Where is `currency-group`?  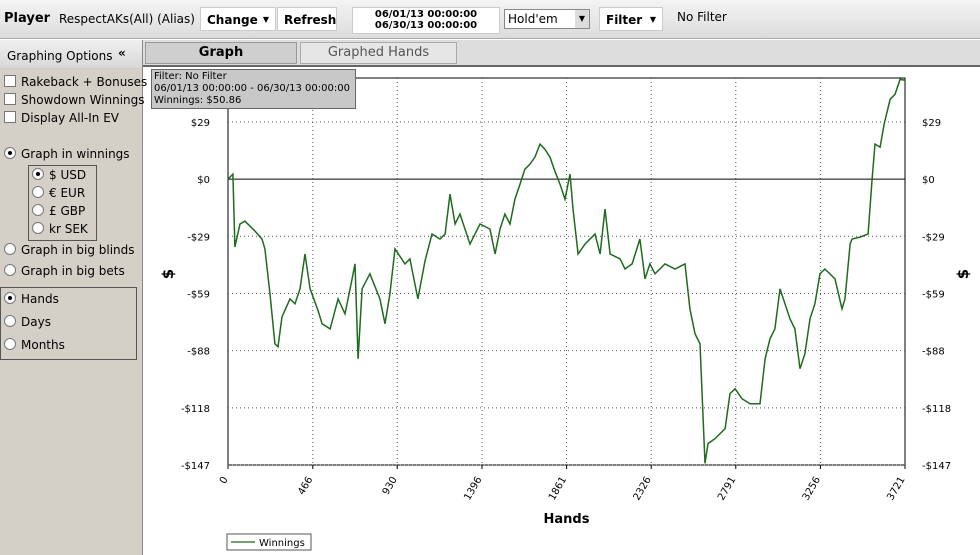
currency-group is located at coordinates (62, 203).